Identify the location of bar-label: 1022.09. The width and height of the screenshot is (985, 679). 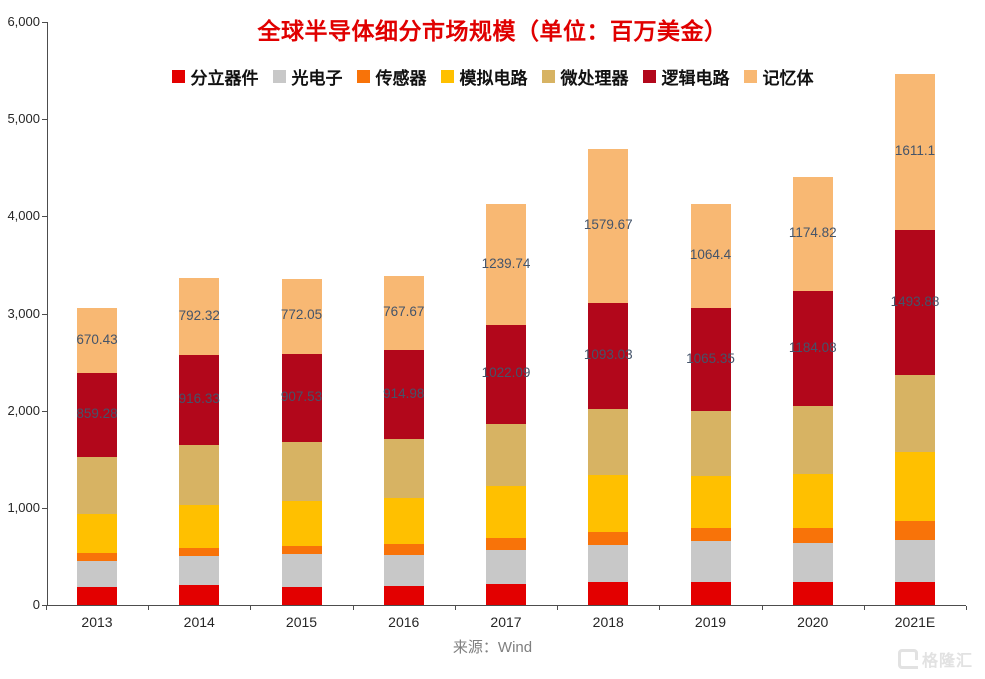
(506, 373).